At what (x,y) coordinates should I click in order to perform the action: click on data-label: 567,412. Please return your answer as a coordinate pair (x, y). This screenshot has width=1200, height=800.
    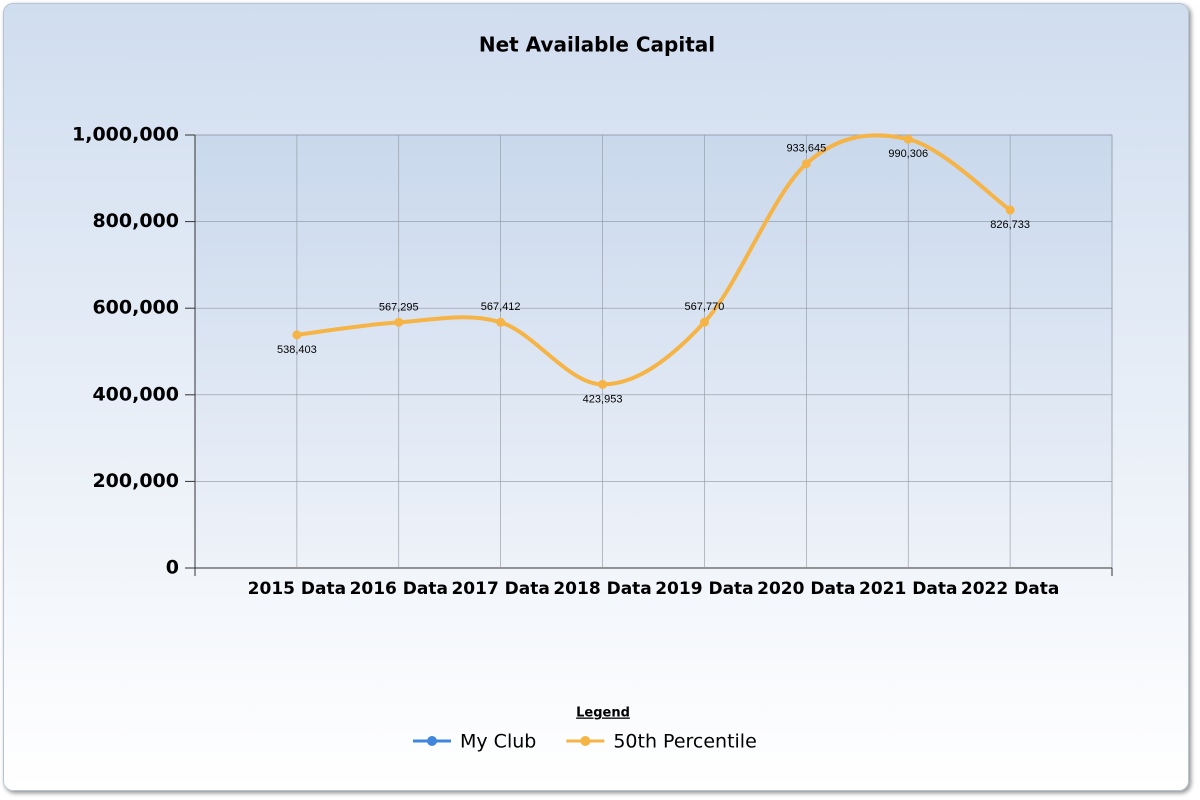
    Looking at the image, I should click on (501, 307).